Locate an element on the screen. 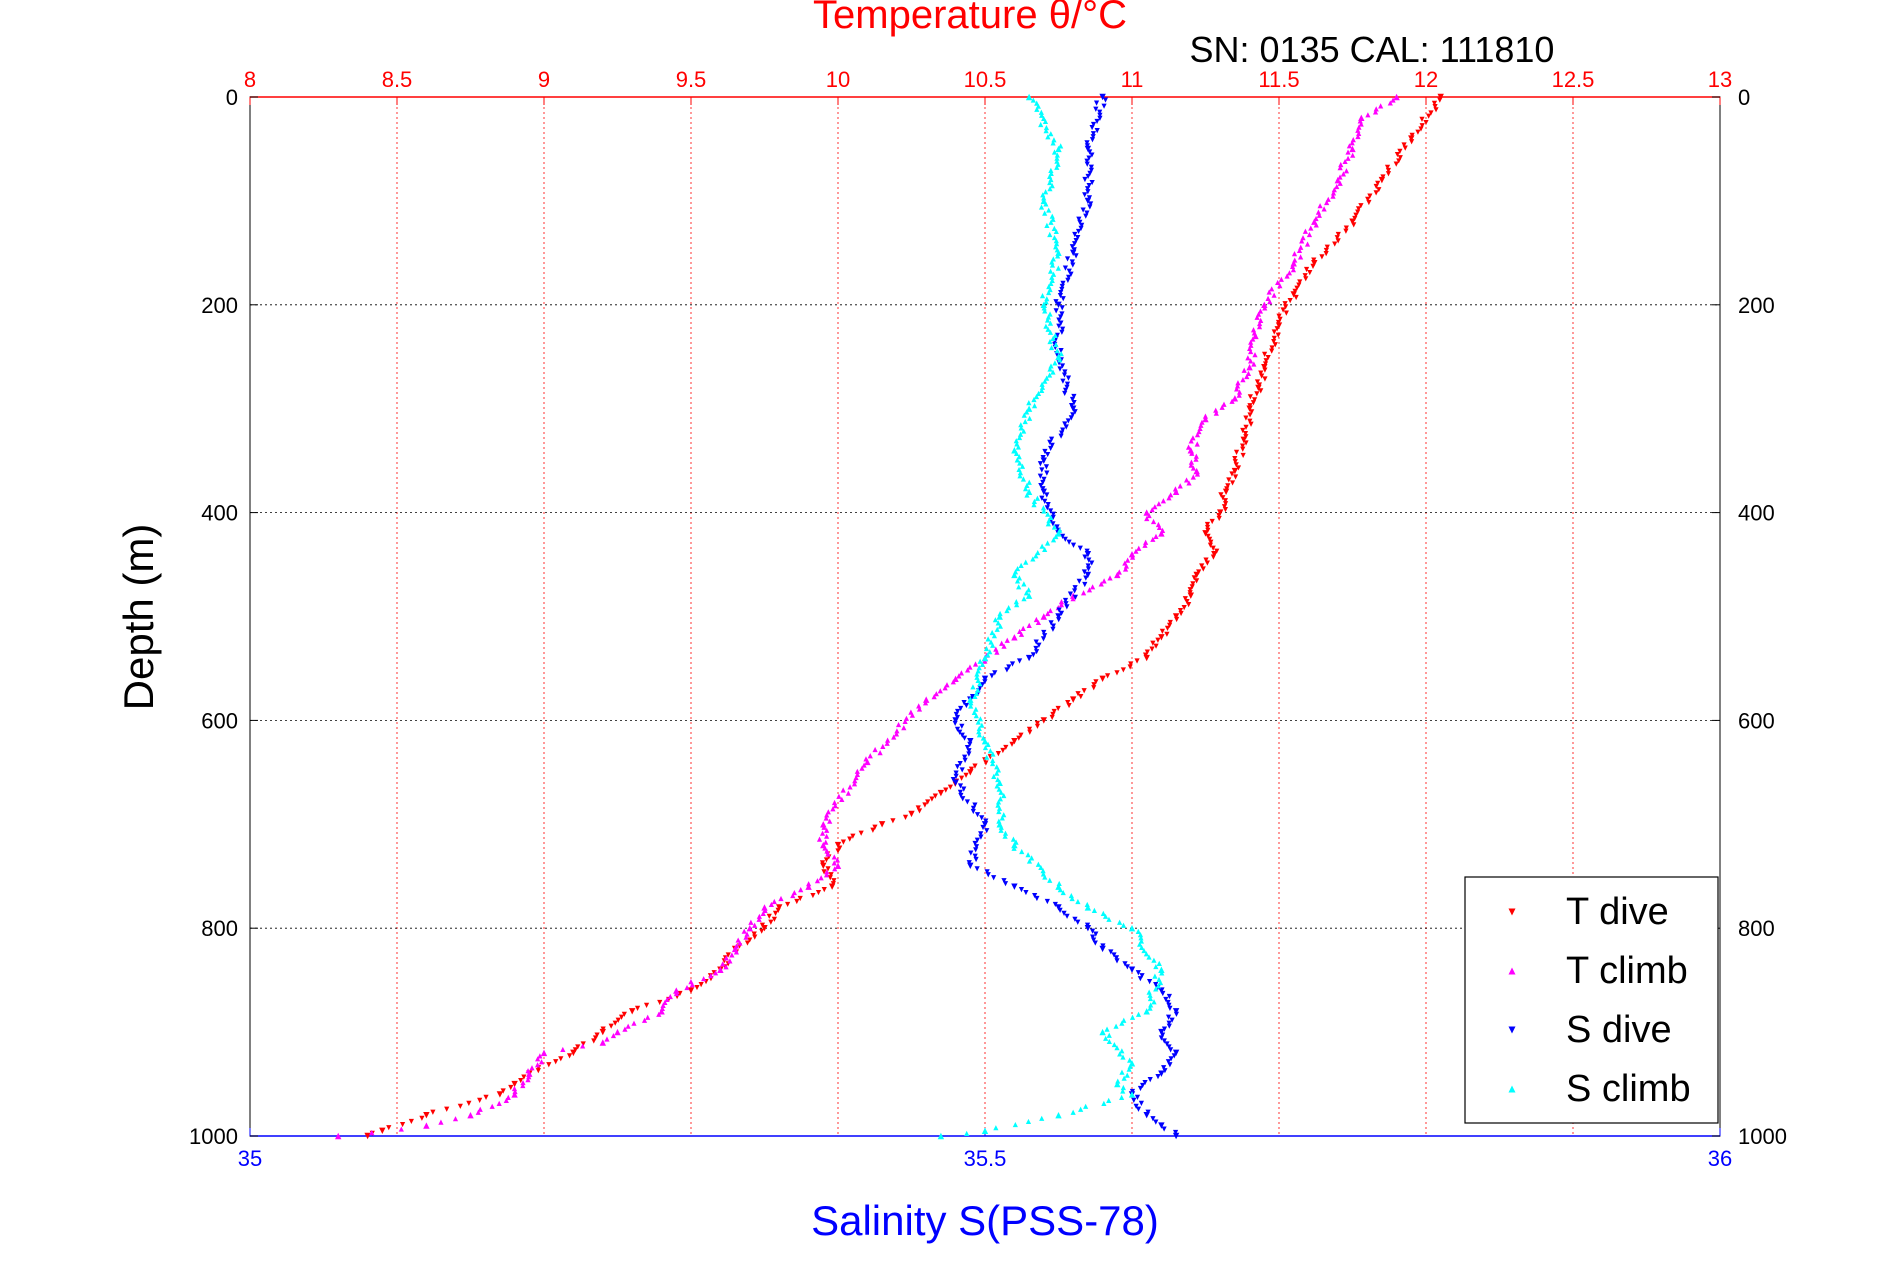  series-s-climb is located at coordinates (1051, 616).